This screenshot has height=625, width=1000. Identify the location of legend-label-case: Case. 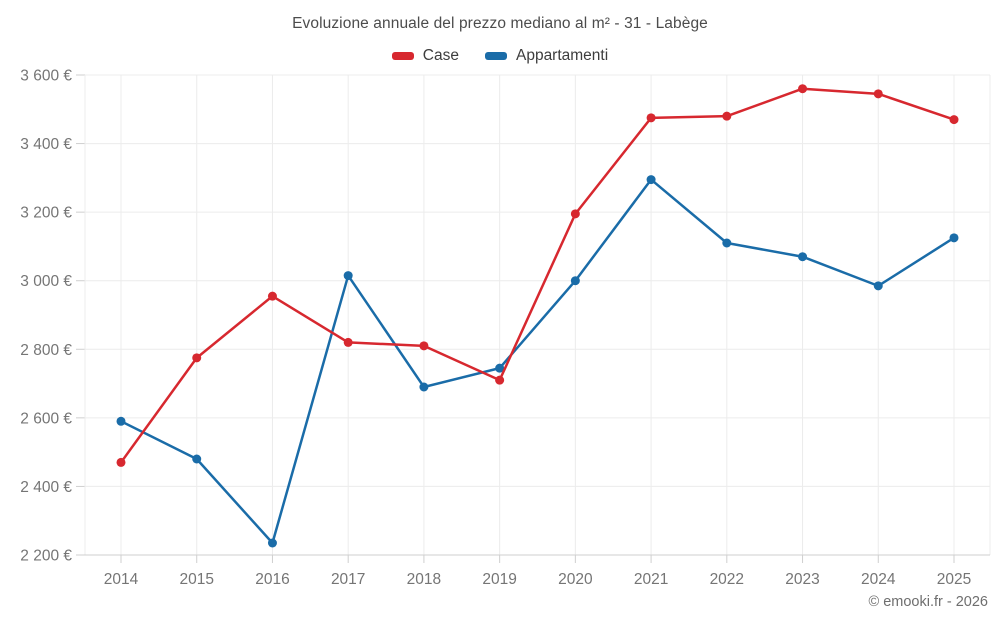
(440, 55).